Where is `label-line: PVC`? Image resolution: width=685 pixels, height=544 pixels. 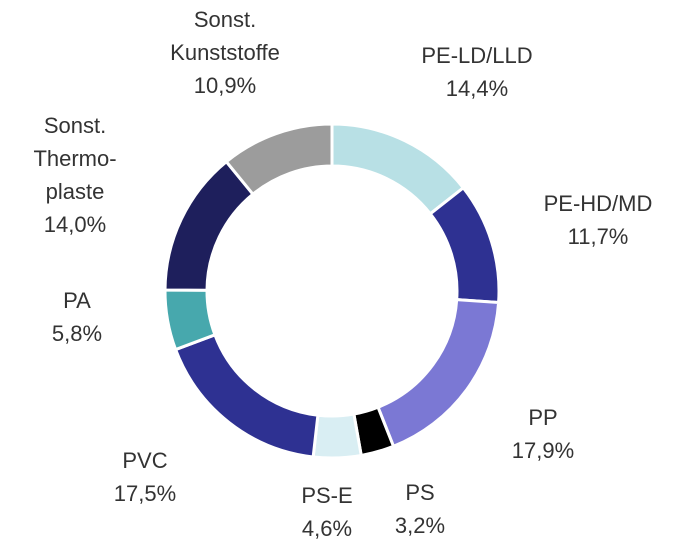 label-line: PVC is located at coordinates (144, 460).